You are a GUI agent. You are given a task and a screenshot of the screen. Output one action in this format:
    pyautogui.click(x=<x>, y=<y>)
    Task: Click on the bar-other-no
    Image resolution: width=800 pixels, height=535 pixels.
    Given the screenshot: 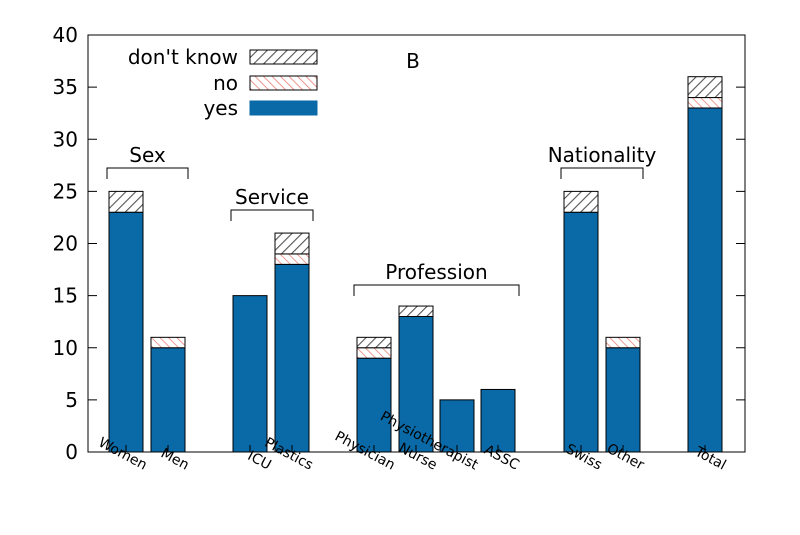 What is the action you would take?
    pyautogui.click(x=623, y=342)
    